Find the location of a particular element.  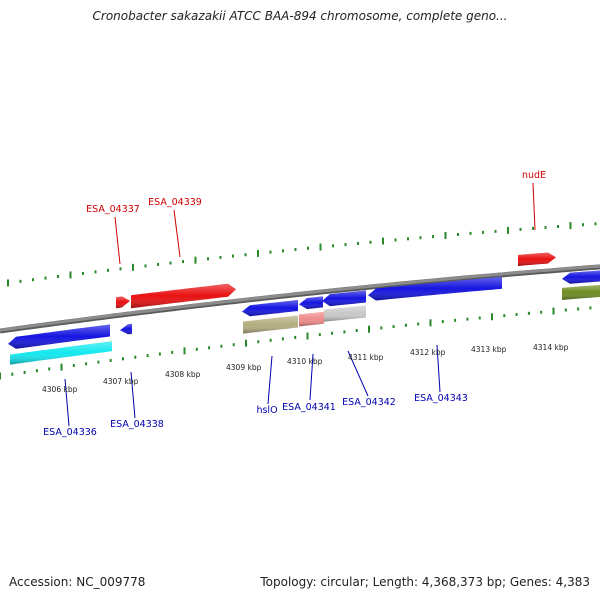

gene-label-esa04343-leader is located at coordinates (438, 368).